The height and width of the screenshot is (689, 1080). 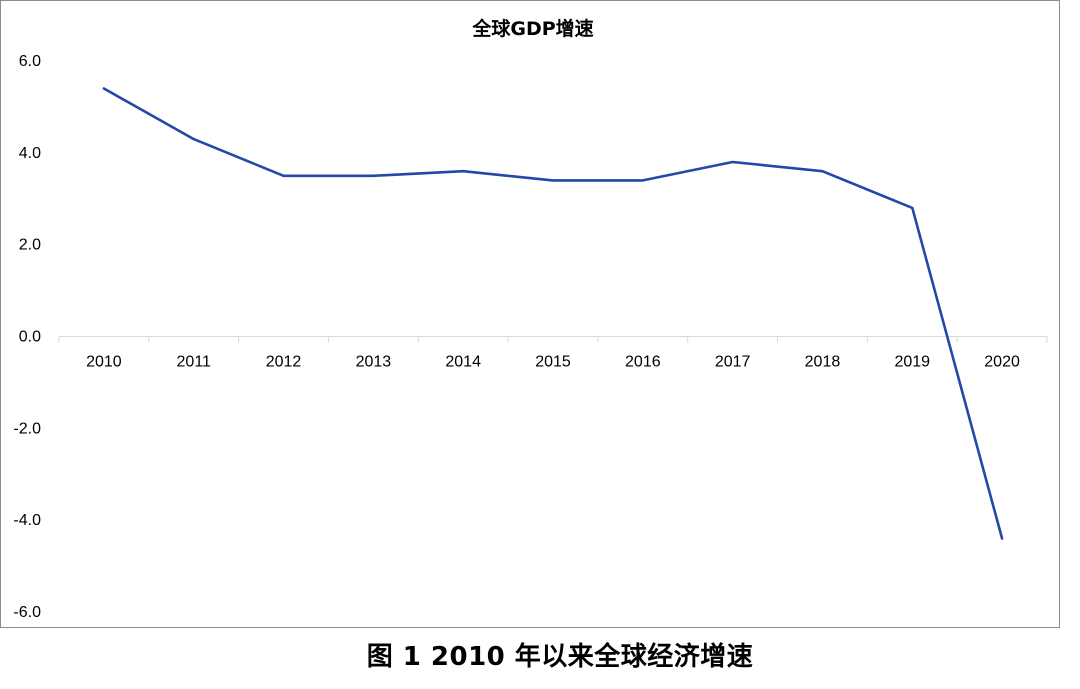 I want to click on y-tick-label: -4.0, so click(x=27, y=520).